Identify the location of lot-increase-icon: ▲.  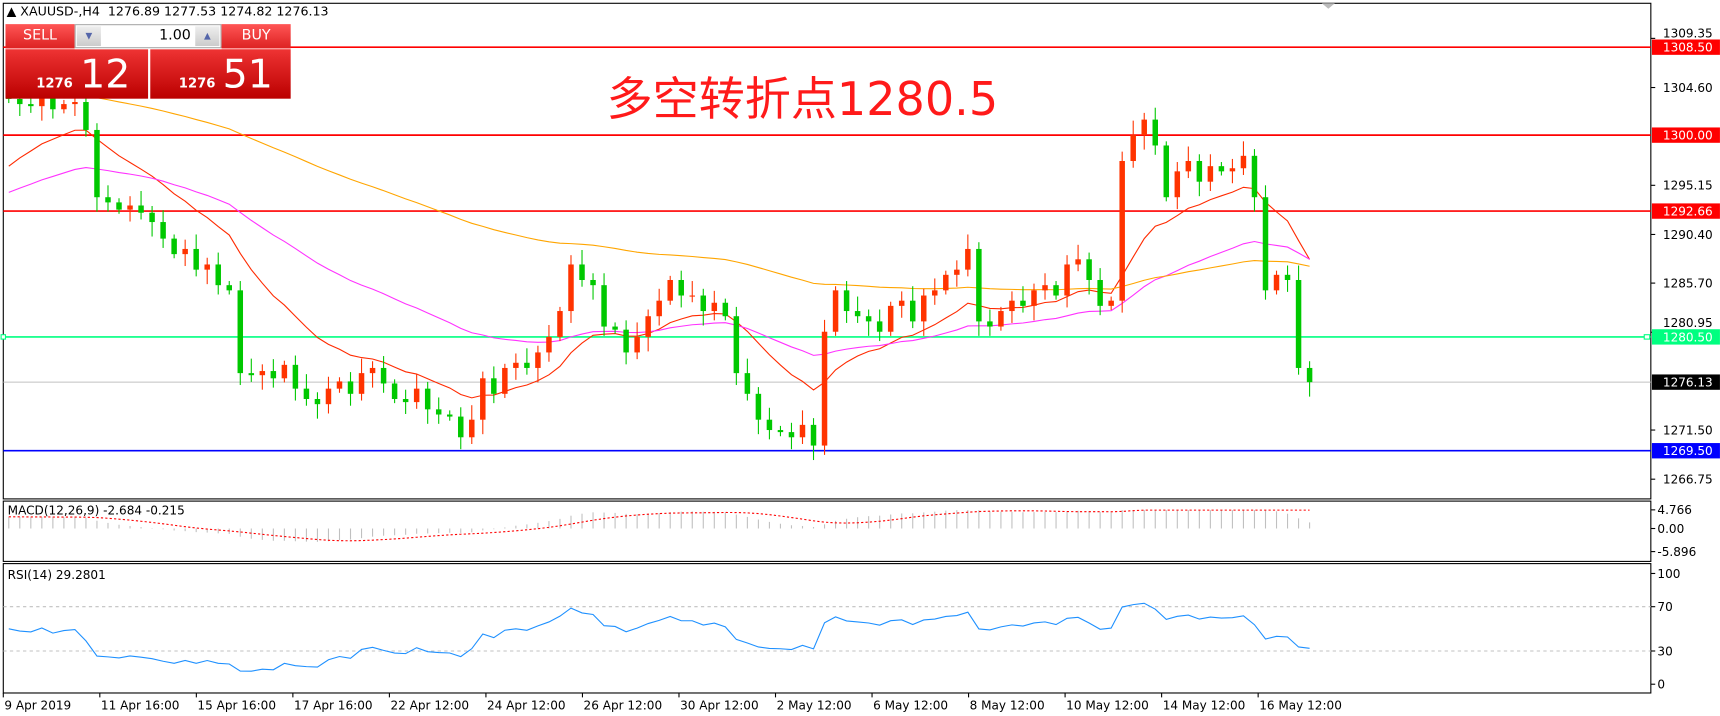
(207, 36).